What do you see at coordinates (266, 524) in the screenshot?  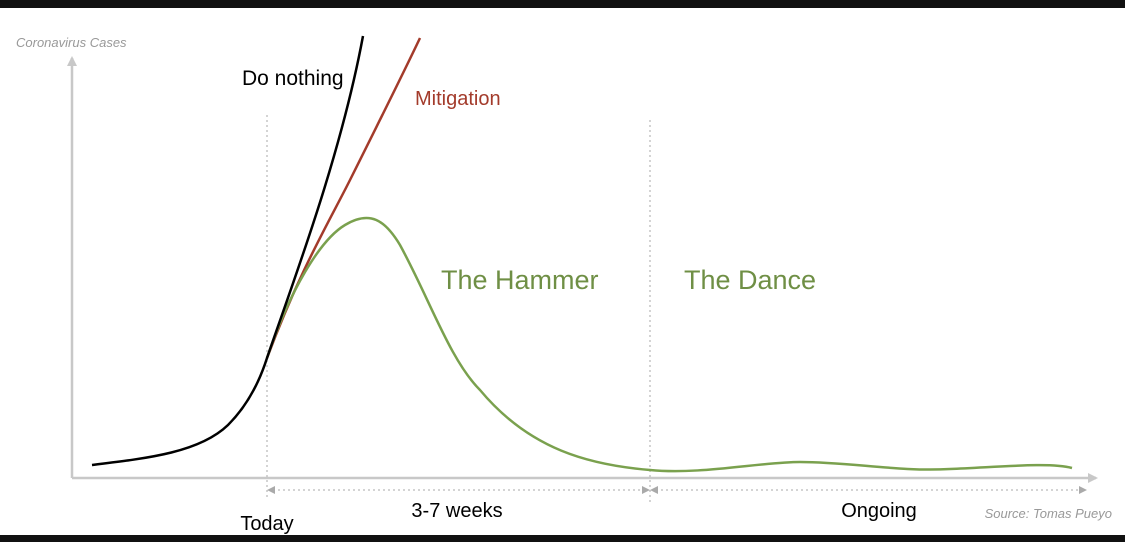 I see `timeline-label: Today` at bounding box center [266, 524].